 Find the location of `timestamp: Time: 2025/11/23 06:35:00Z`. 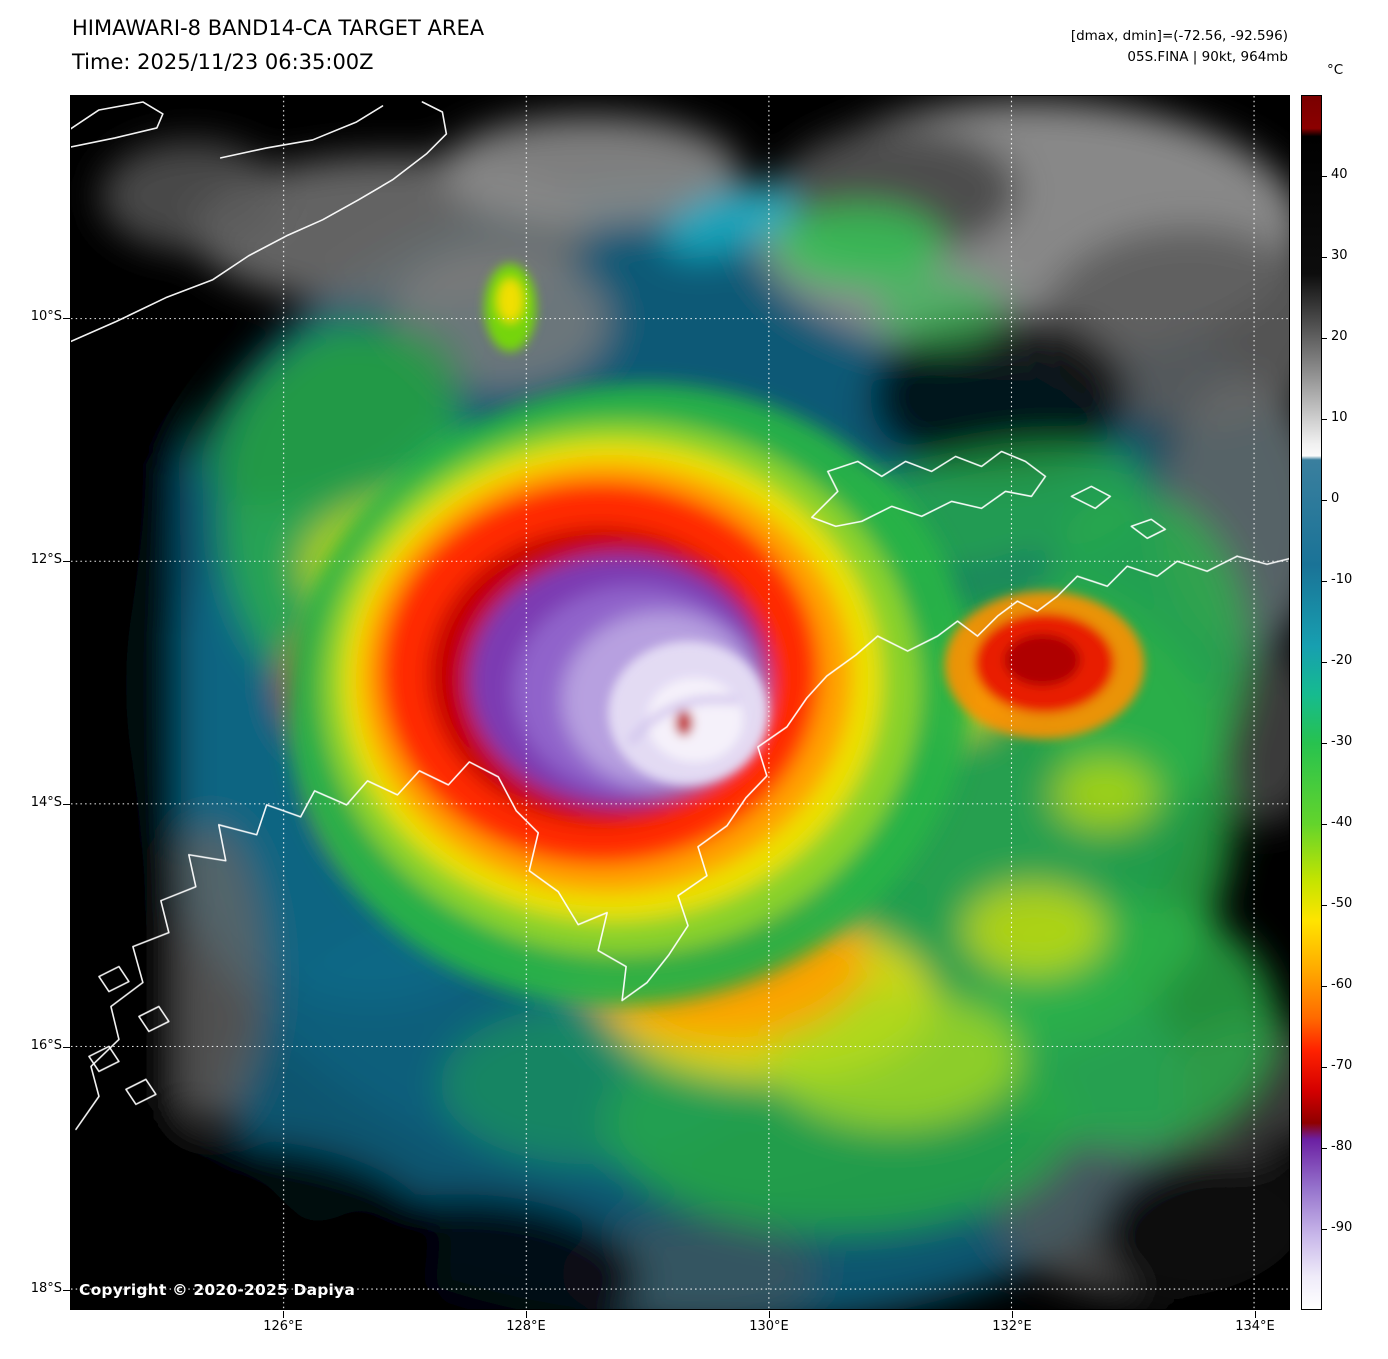

timestamp: Time: 2025/11/23 06:35:00Z is located at coordinates (223, 62).